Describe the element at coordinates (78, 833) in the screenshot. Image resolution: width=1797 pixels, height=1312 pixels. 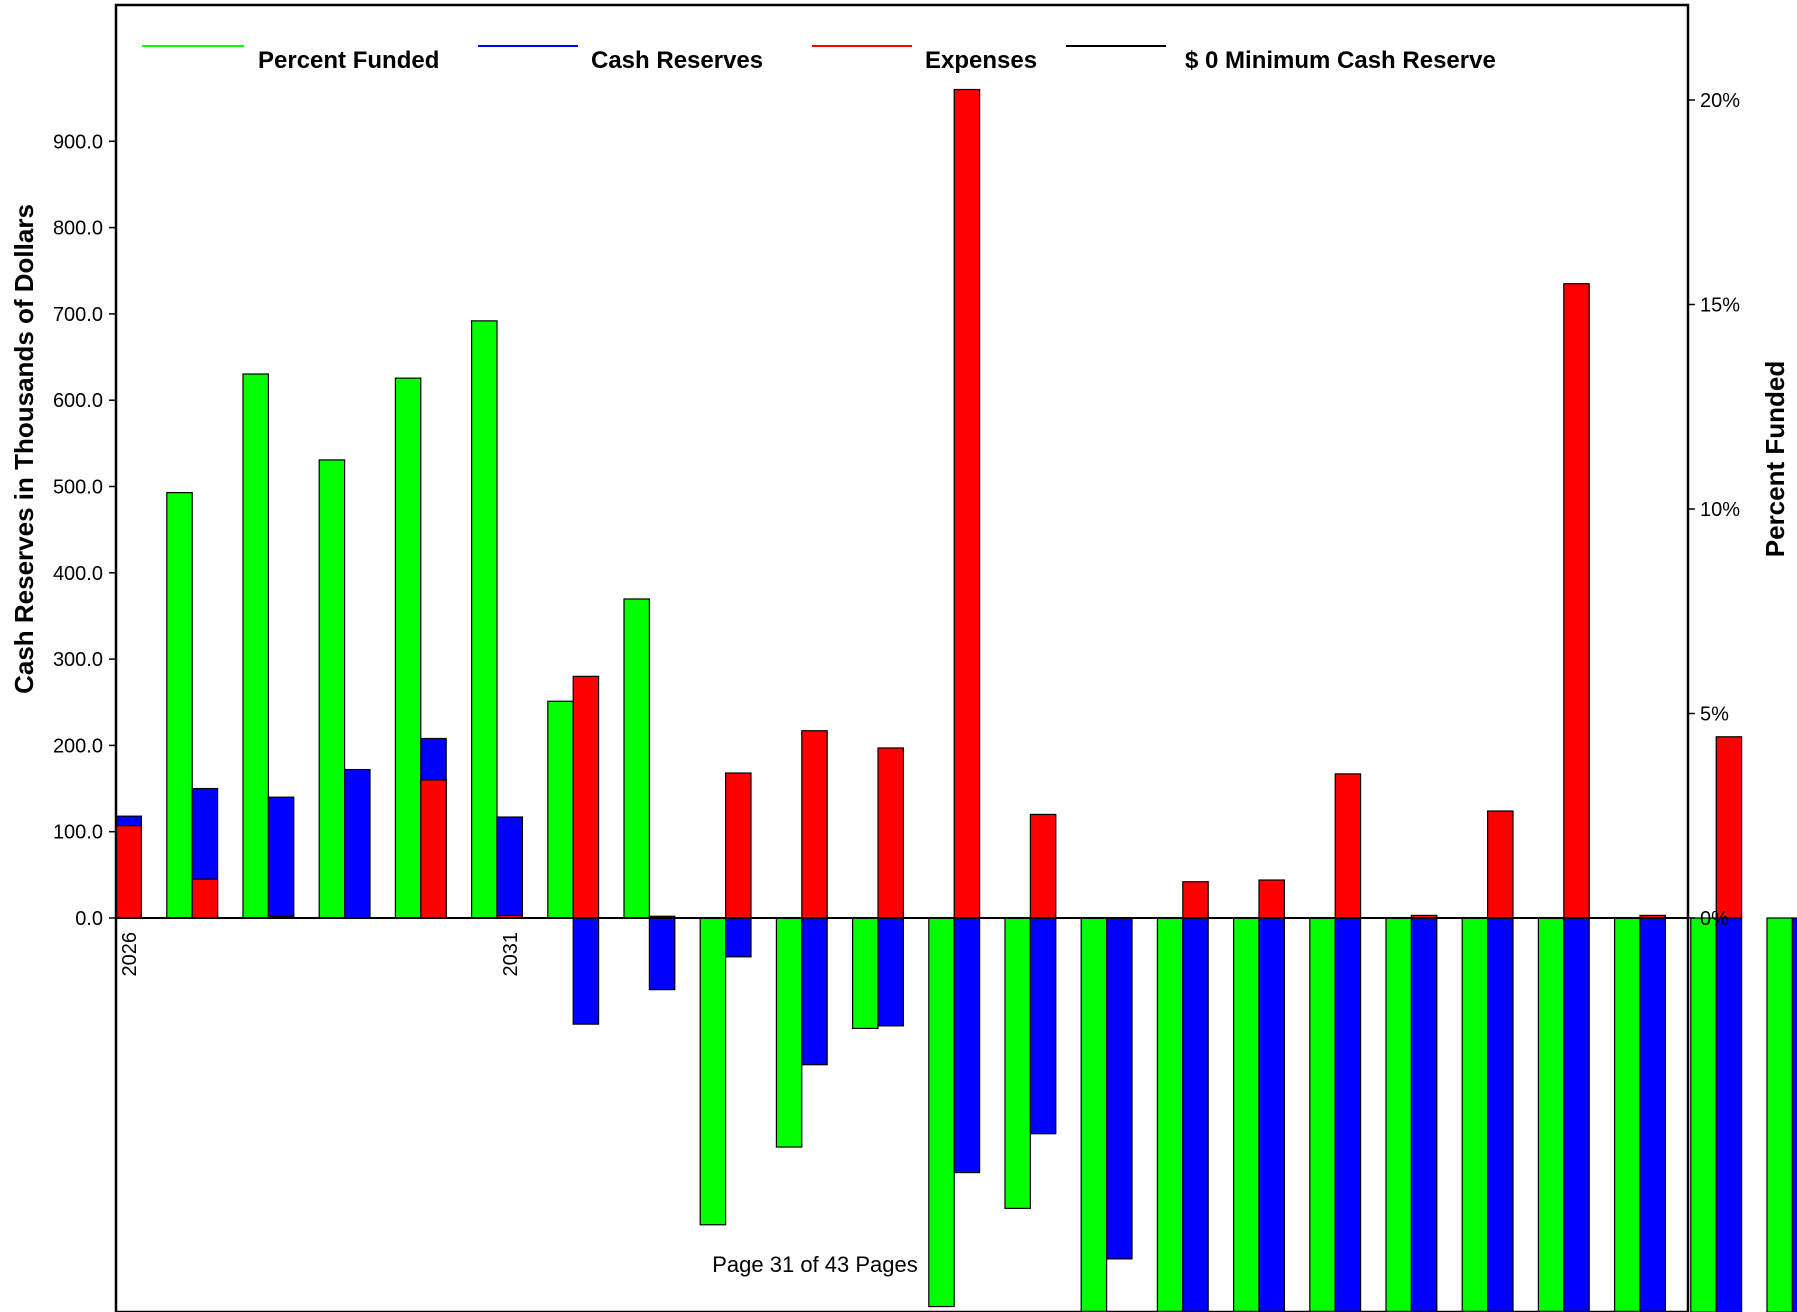
I see `y-tick-label: 100.0` at that location.